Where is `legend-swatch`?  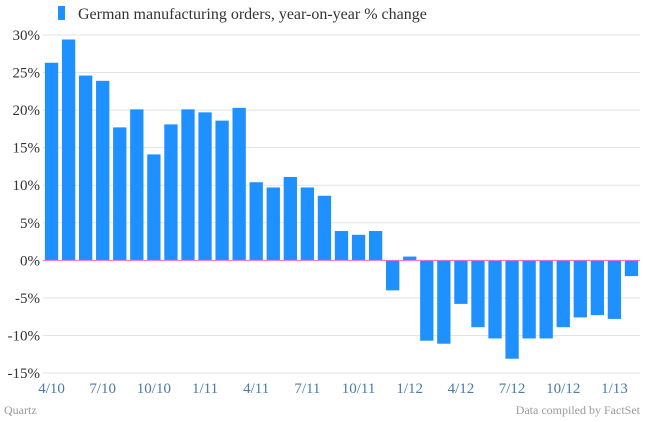
legend-swatch is located at coordinates (61, 13).